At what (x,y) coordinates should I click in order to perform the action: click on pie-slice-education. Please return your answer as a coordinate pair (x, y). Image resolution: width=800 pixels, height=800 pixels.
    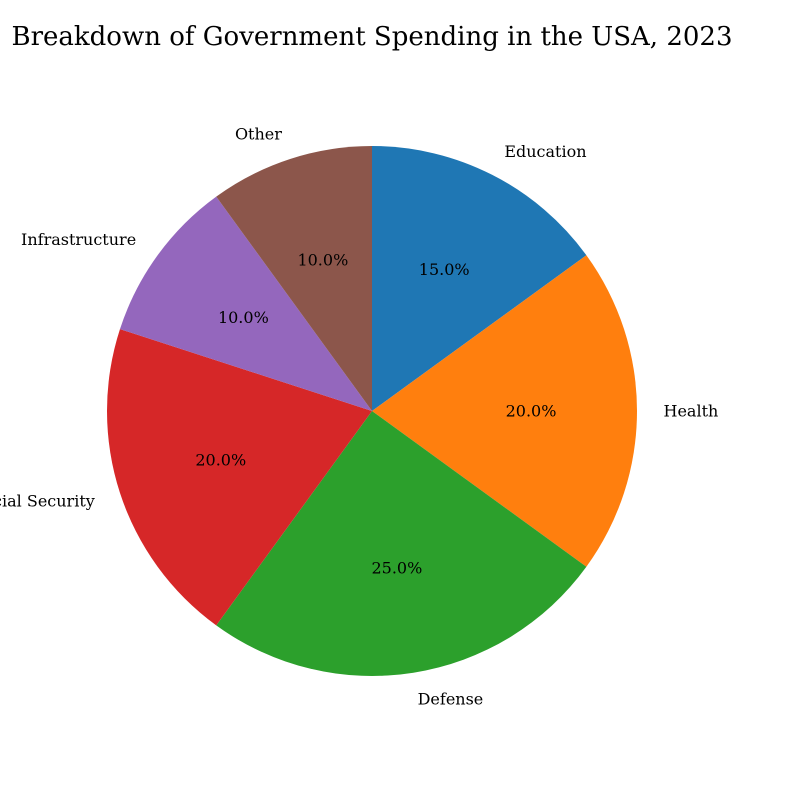
    Looking at the image, I should click on (479, 278).